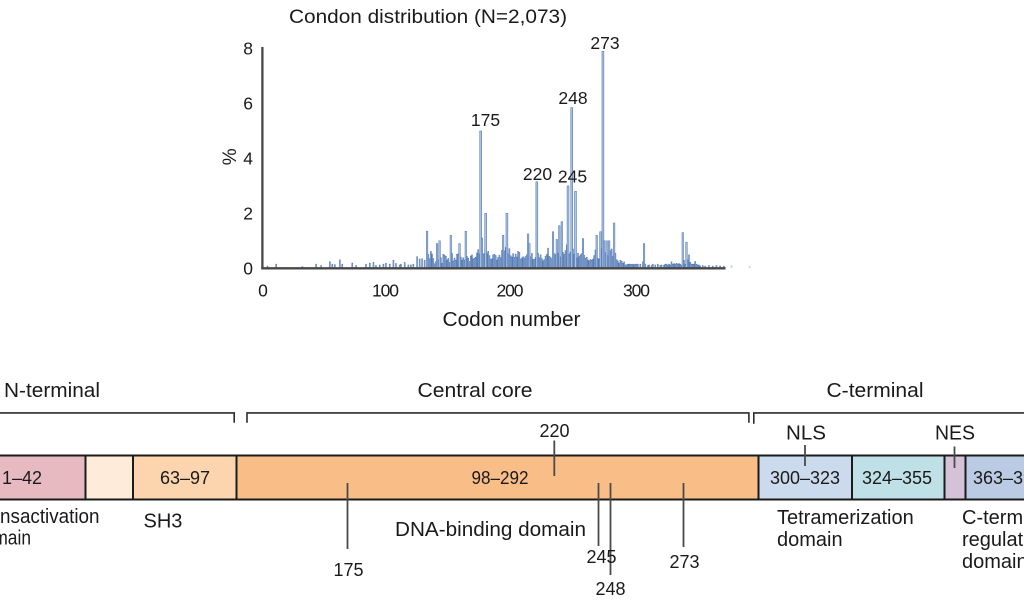 This screenshot has height=600, width=1024. Describe the element at coordinates (636, 291) in the screenshot. I see `svg-text: 300` at that location.